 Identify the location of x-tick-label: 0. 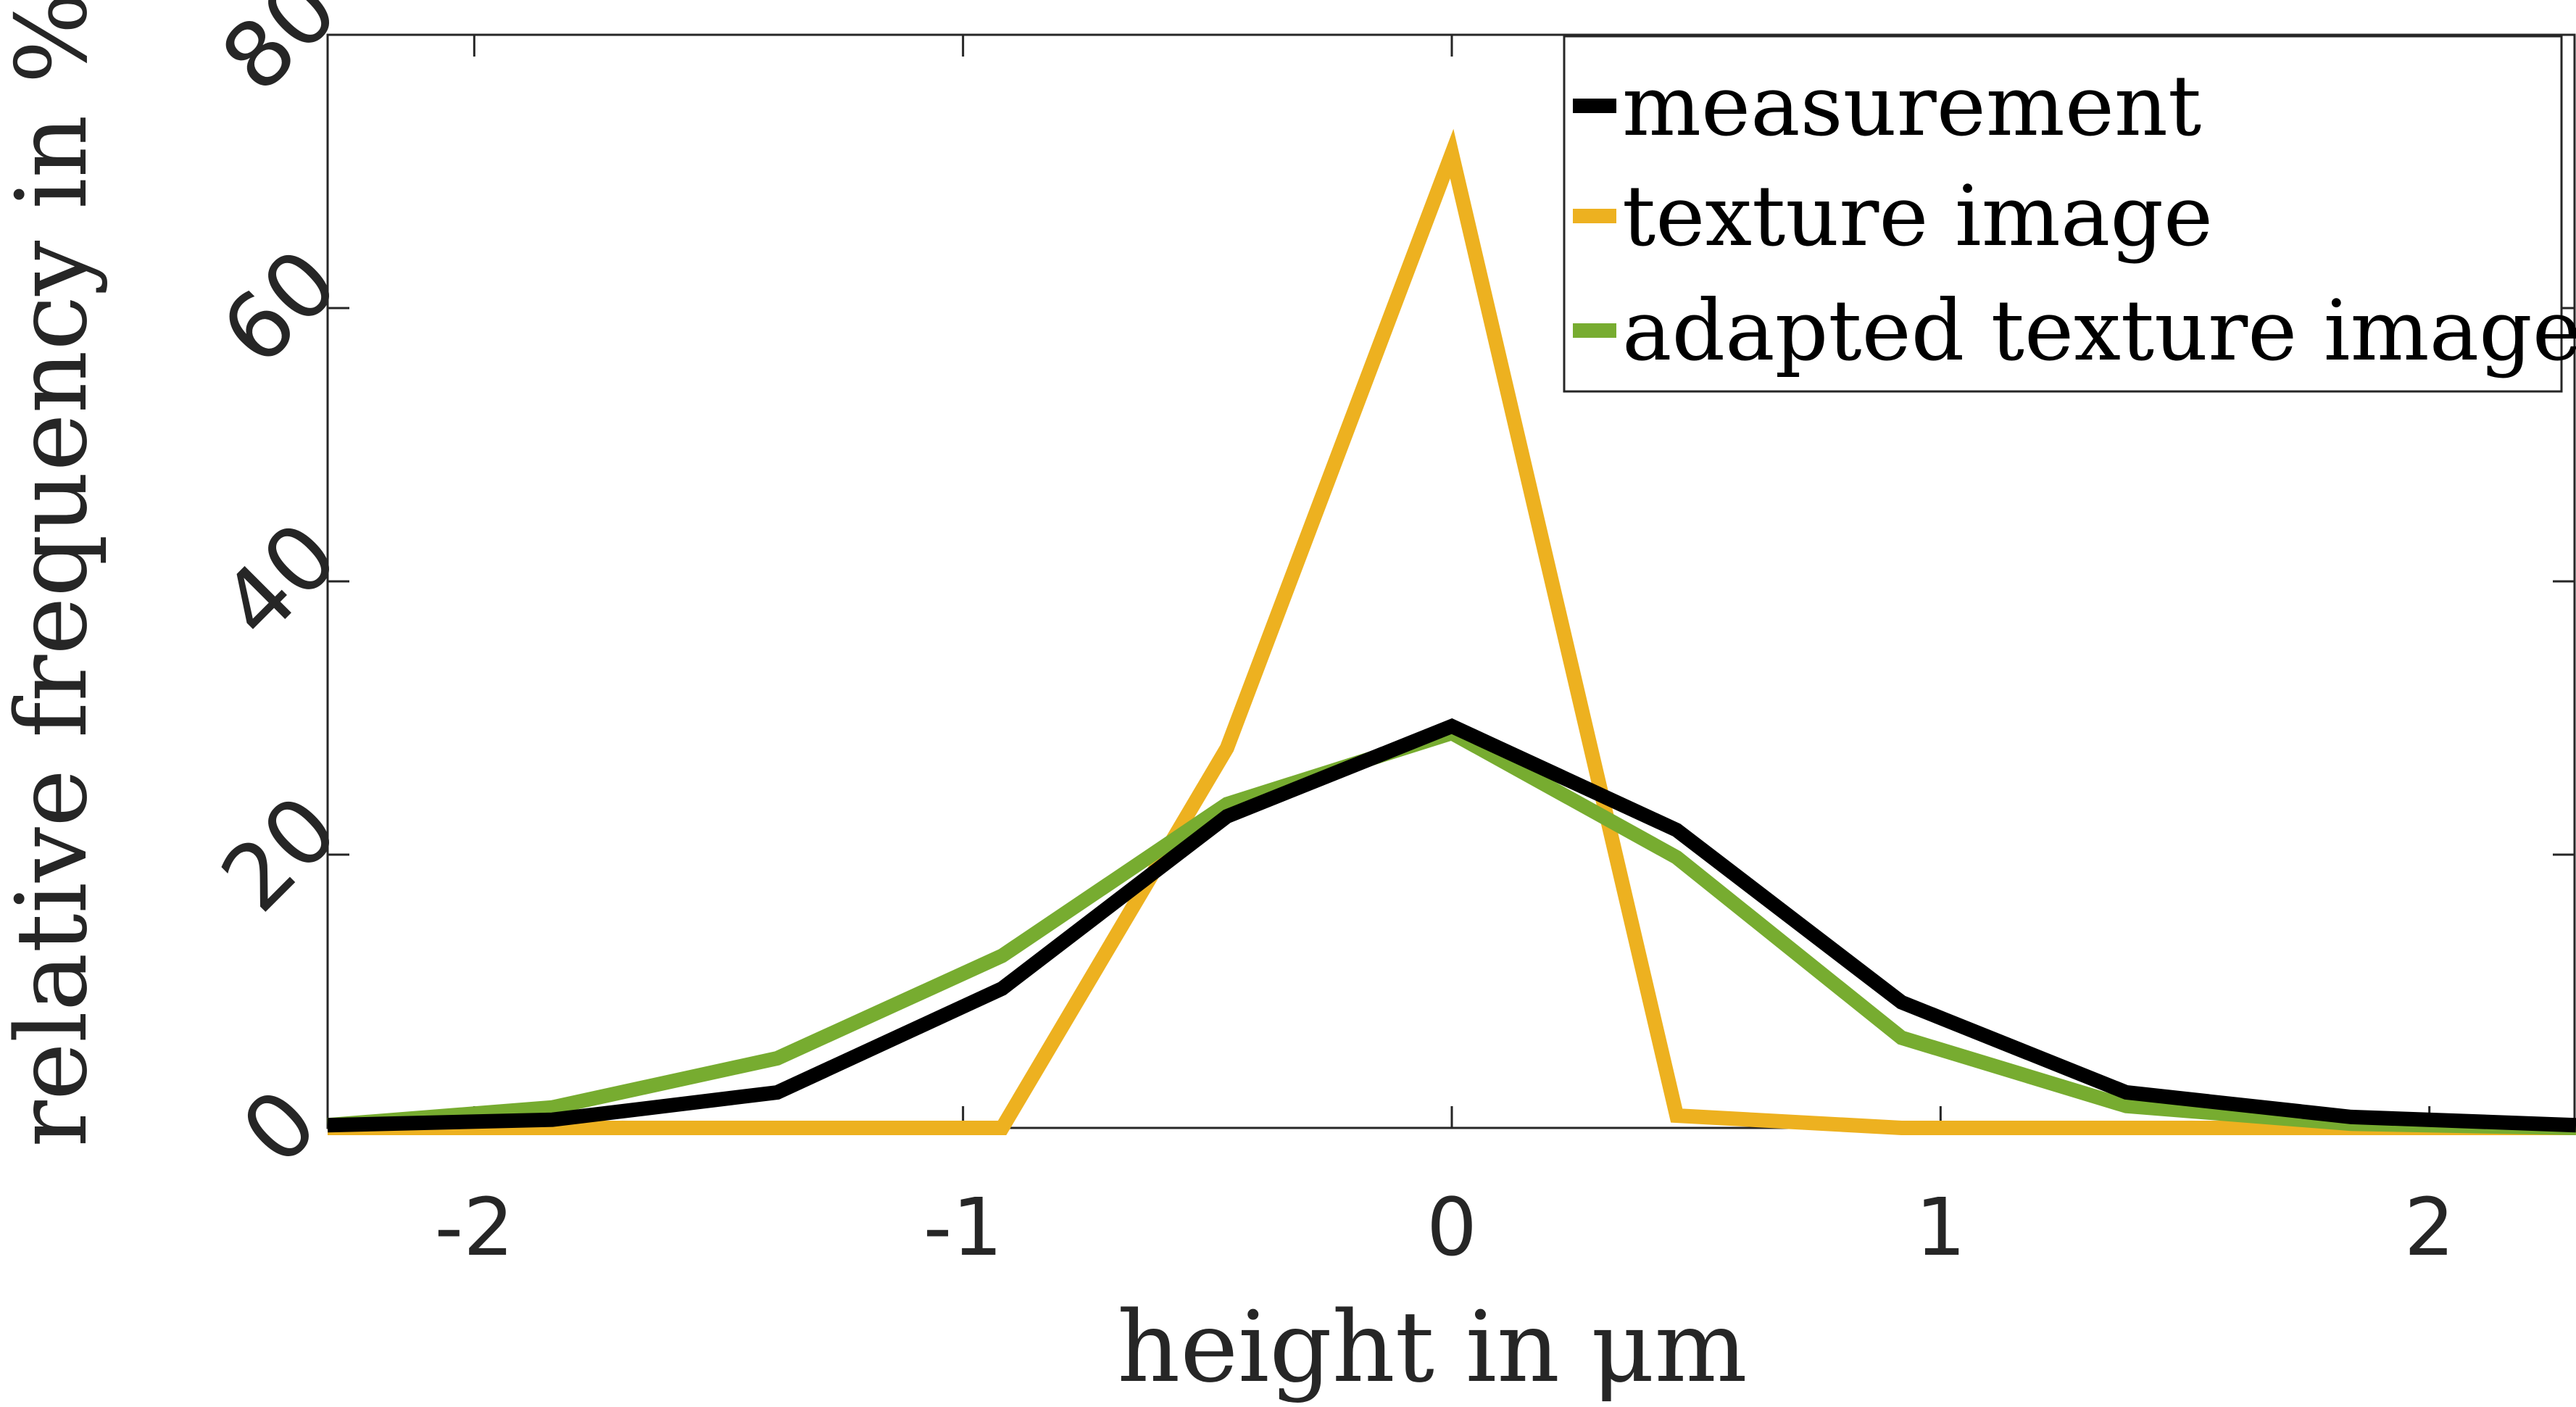
(1451, 1227).